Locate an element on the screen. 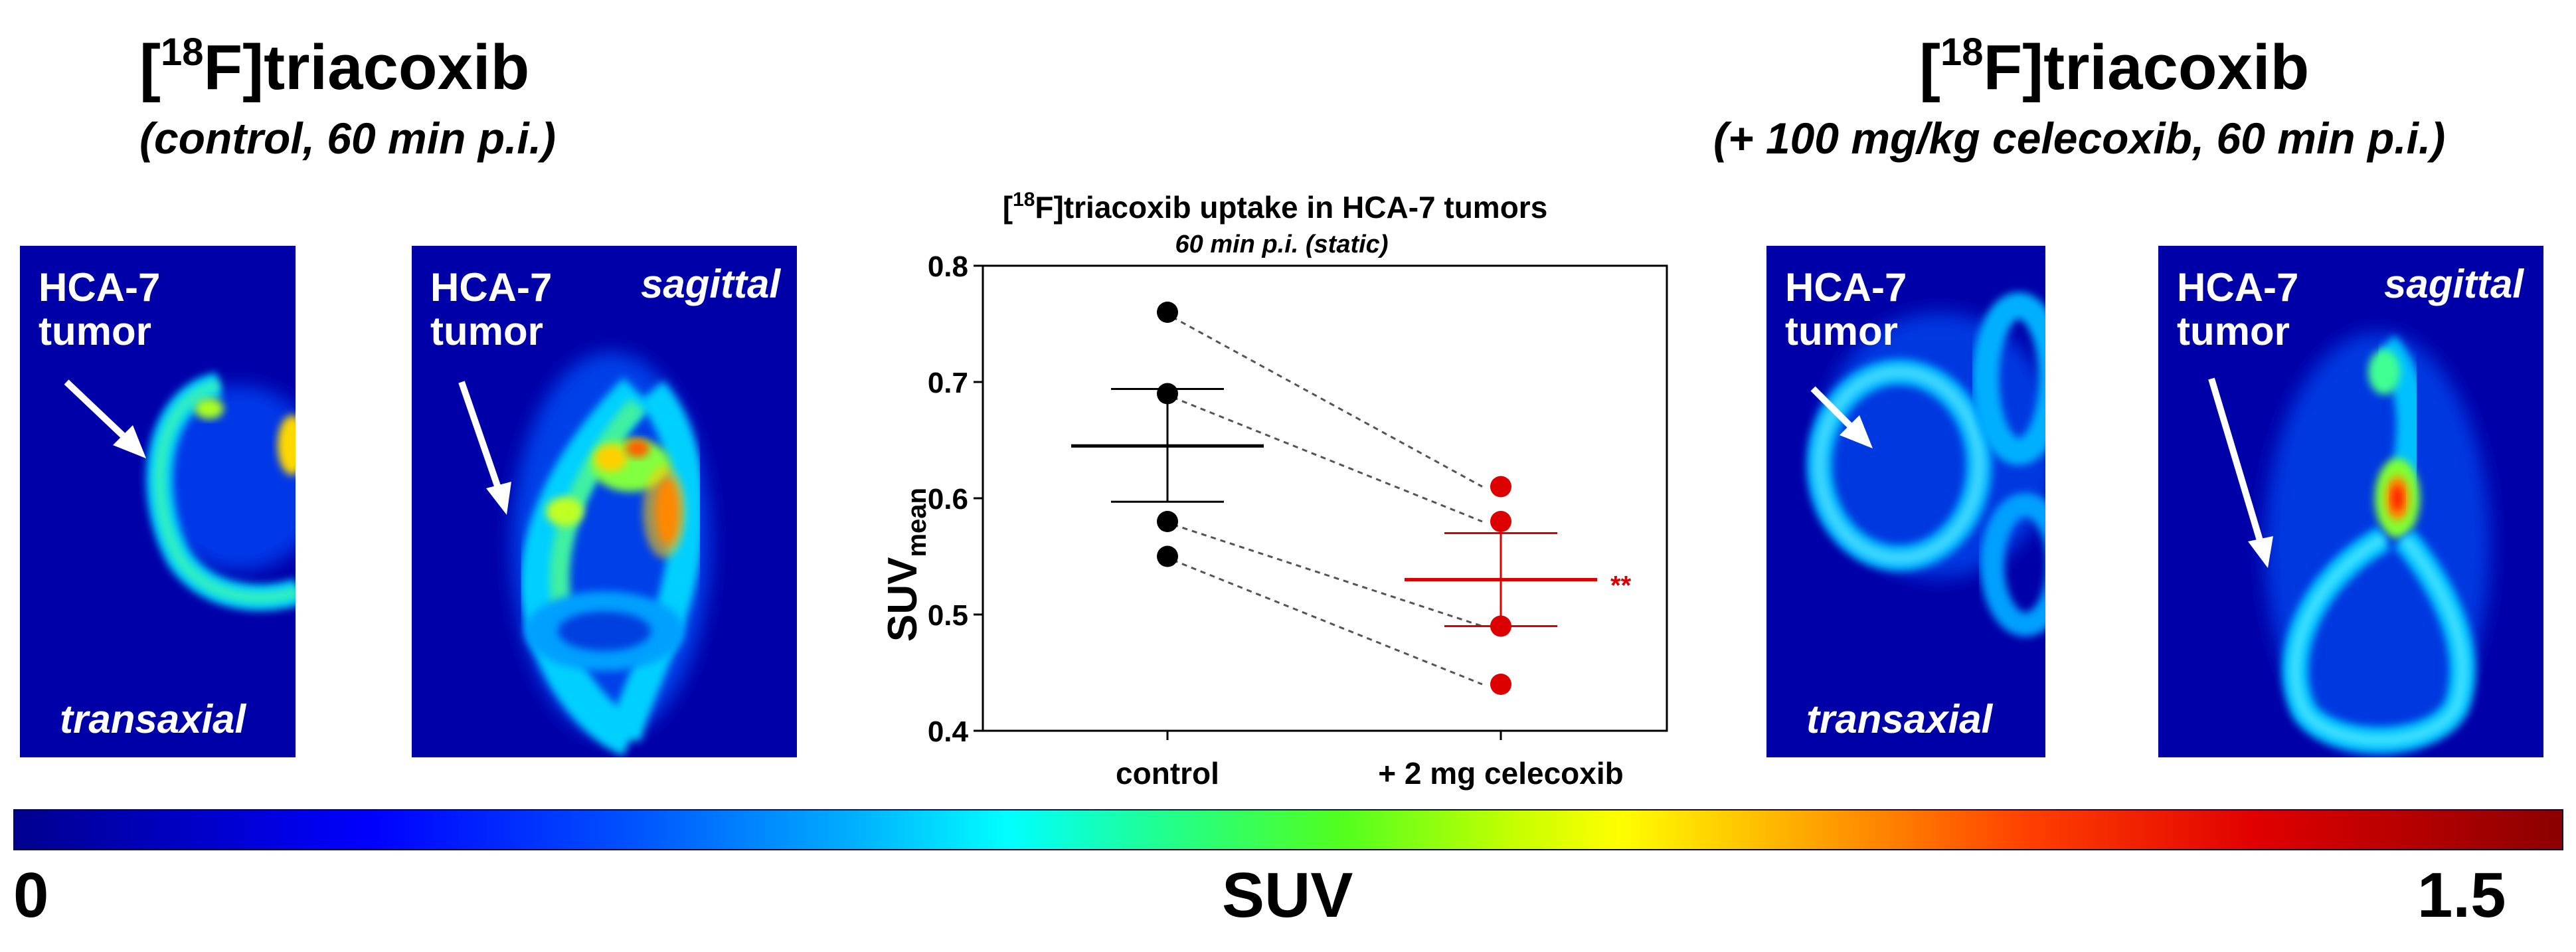 This screenshot has height=952, width=2576. significance-marker: ** is located at coordinates (1621, 586).